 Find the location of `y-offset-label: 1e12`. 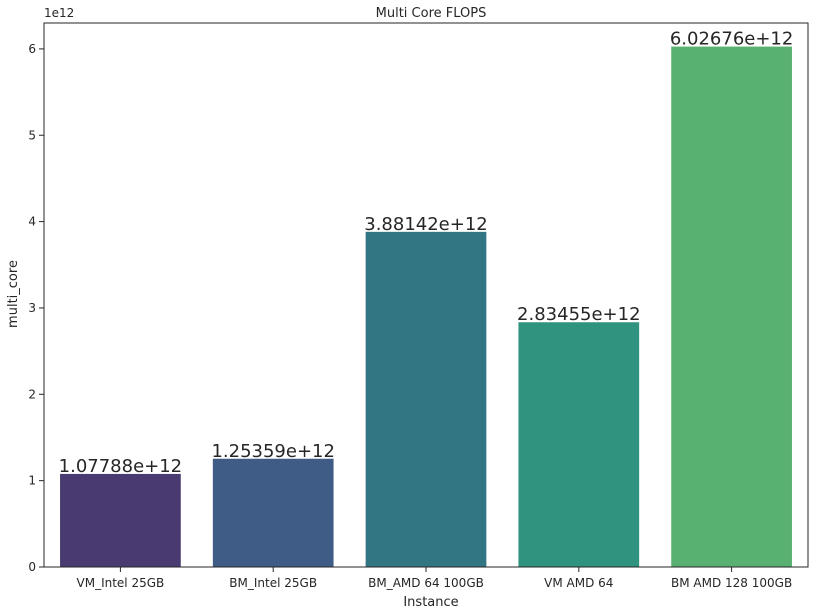

y-offset-label: 1e12 is located at coordinates (59, 13).